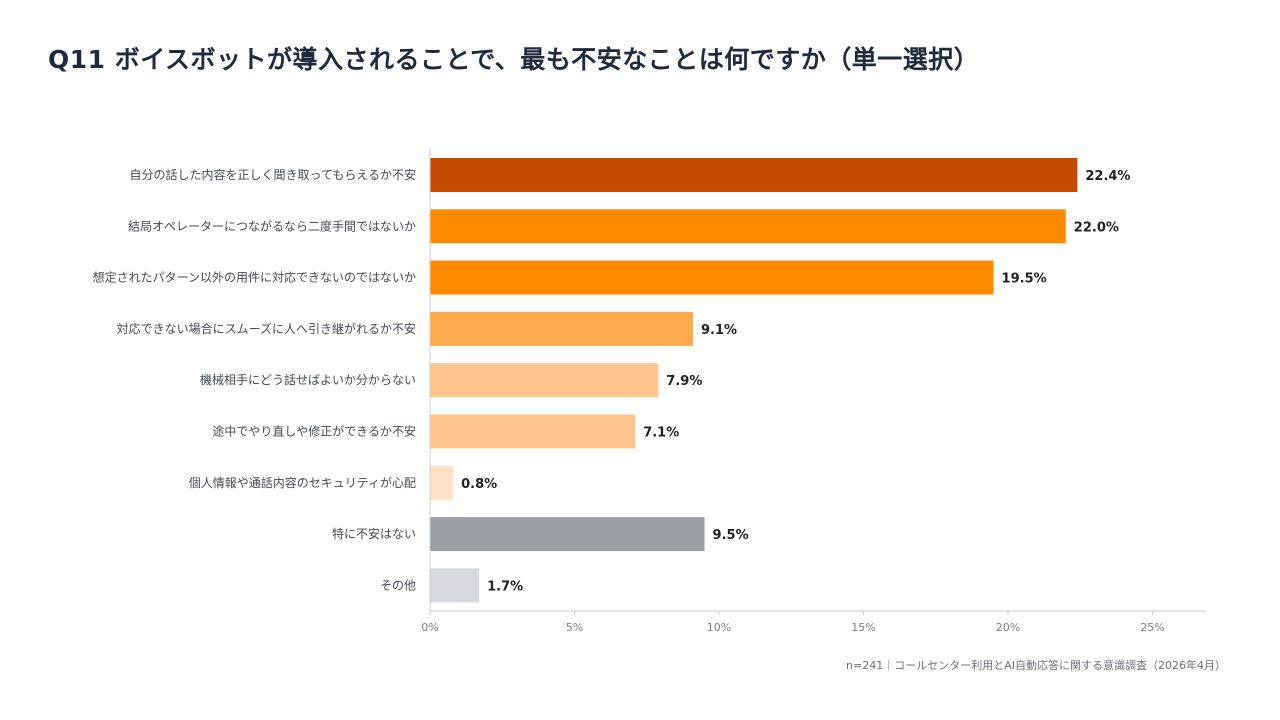  What do you see at coordinates (574, 627) in the screenshot?
I see `x-tick-label: 5%` at bounding box center [574, 627].